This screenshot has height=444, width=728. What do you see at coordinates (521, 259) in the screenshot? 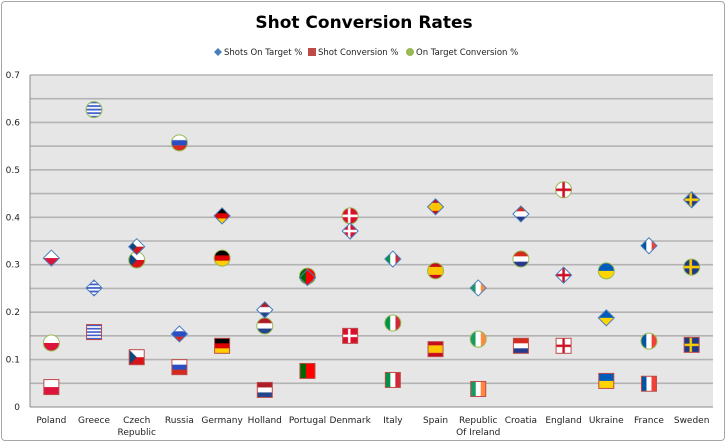
I see `point-on-target-conversion-croatia` at bounding box center [521, 259].